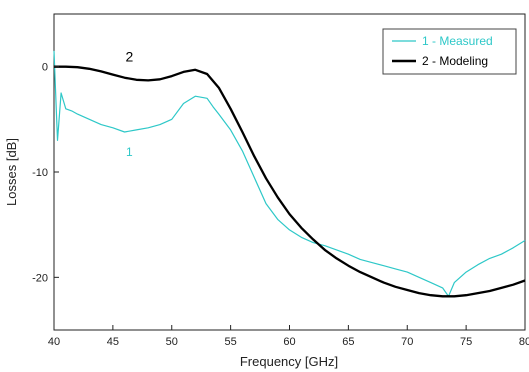 This screenshot has width=529, height=372. What do you see at coordinates (11, 172) in the screenshot?
I see `y-axis-label: Losses [dB]` at bounding box center [11, 172].